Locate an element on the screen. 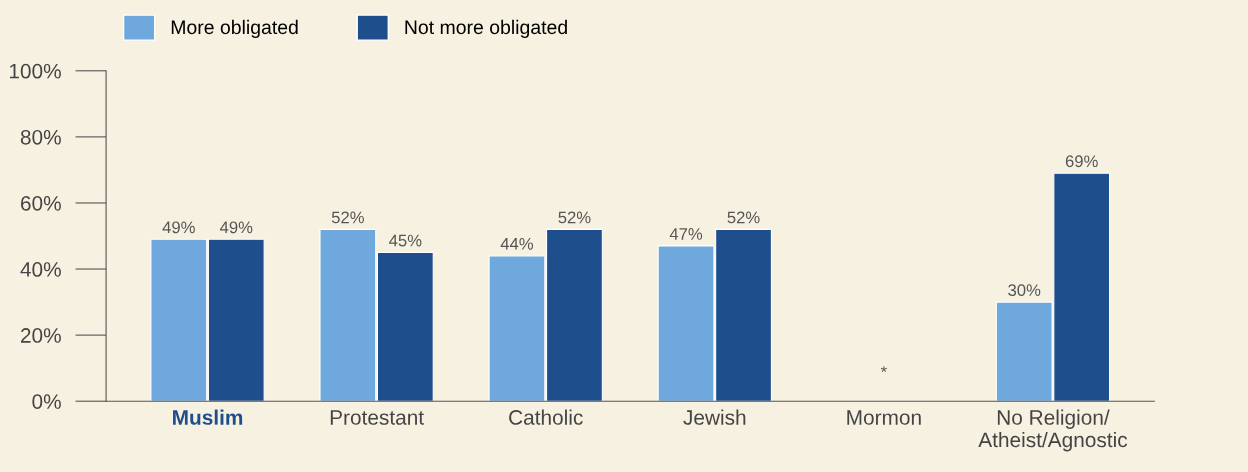  annotation: * is located at coordinates (883, 369).